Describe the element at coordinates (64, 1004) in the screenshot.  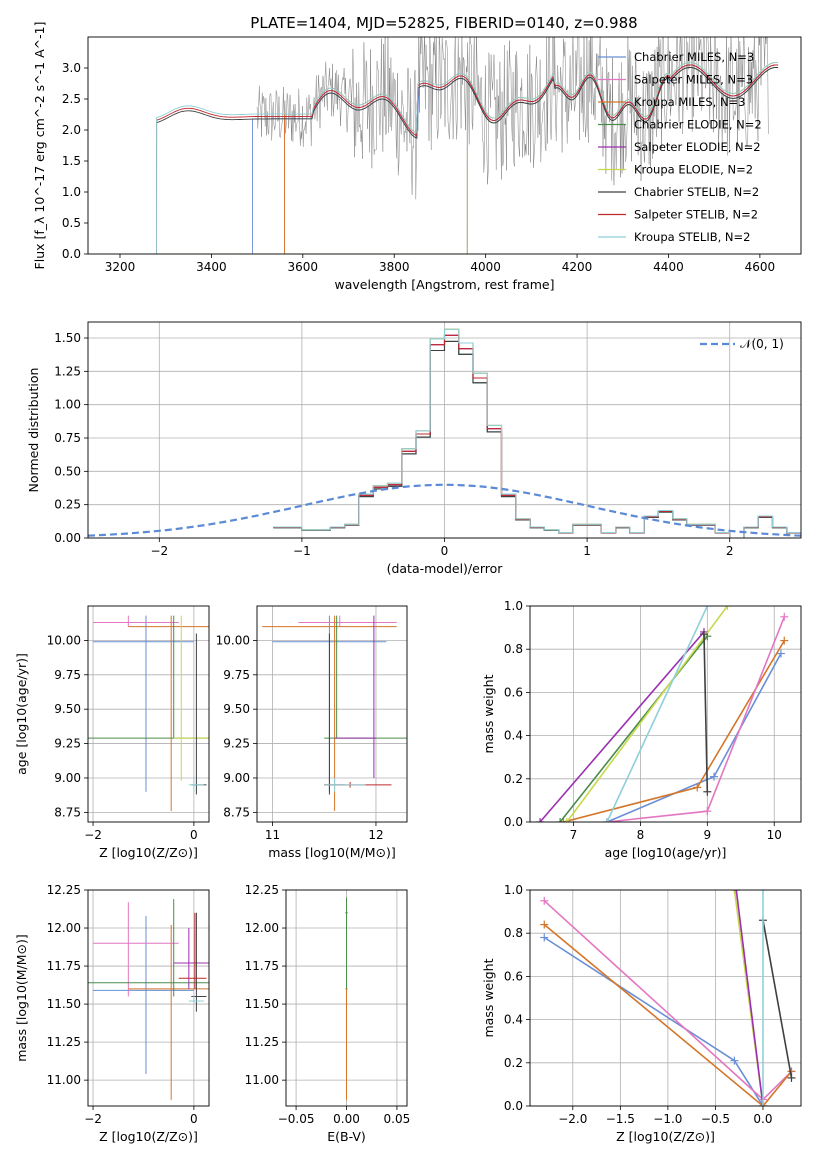
I see `y-tick-label: 11.50` at that location.